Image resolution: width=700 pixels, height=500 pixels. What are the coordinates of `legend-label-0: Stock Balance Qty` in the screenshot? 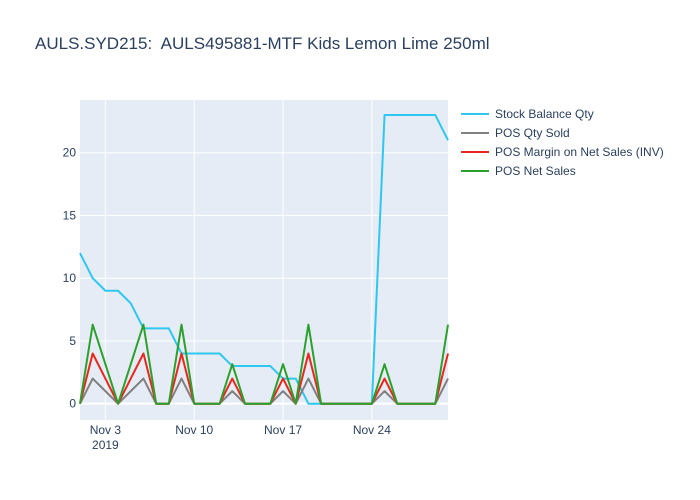 It's located at (544, 114).